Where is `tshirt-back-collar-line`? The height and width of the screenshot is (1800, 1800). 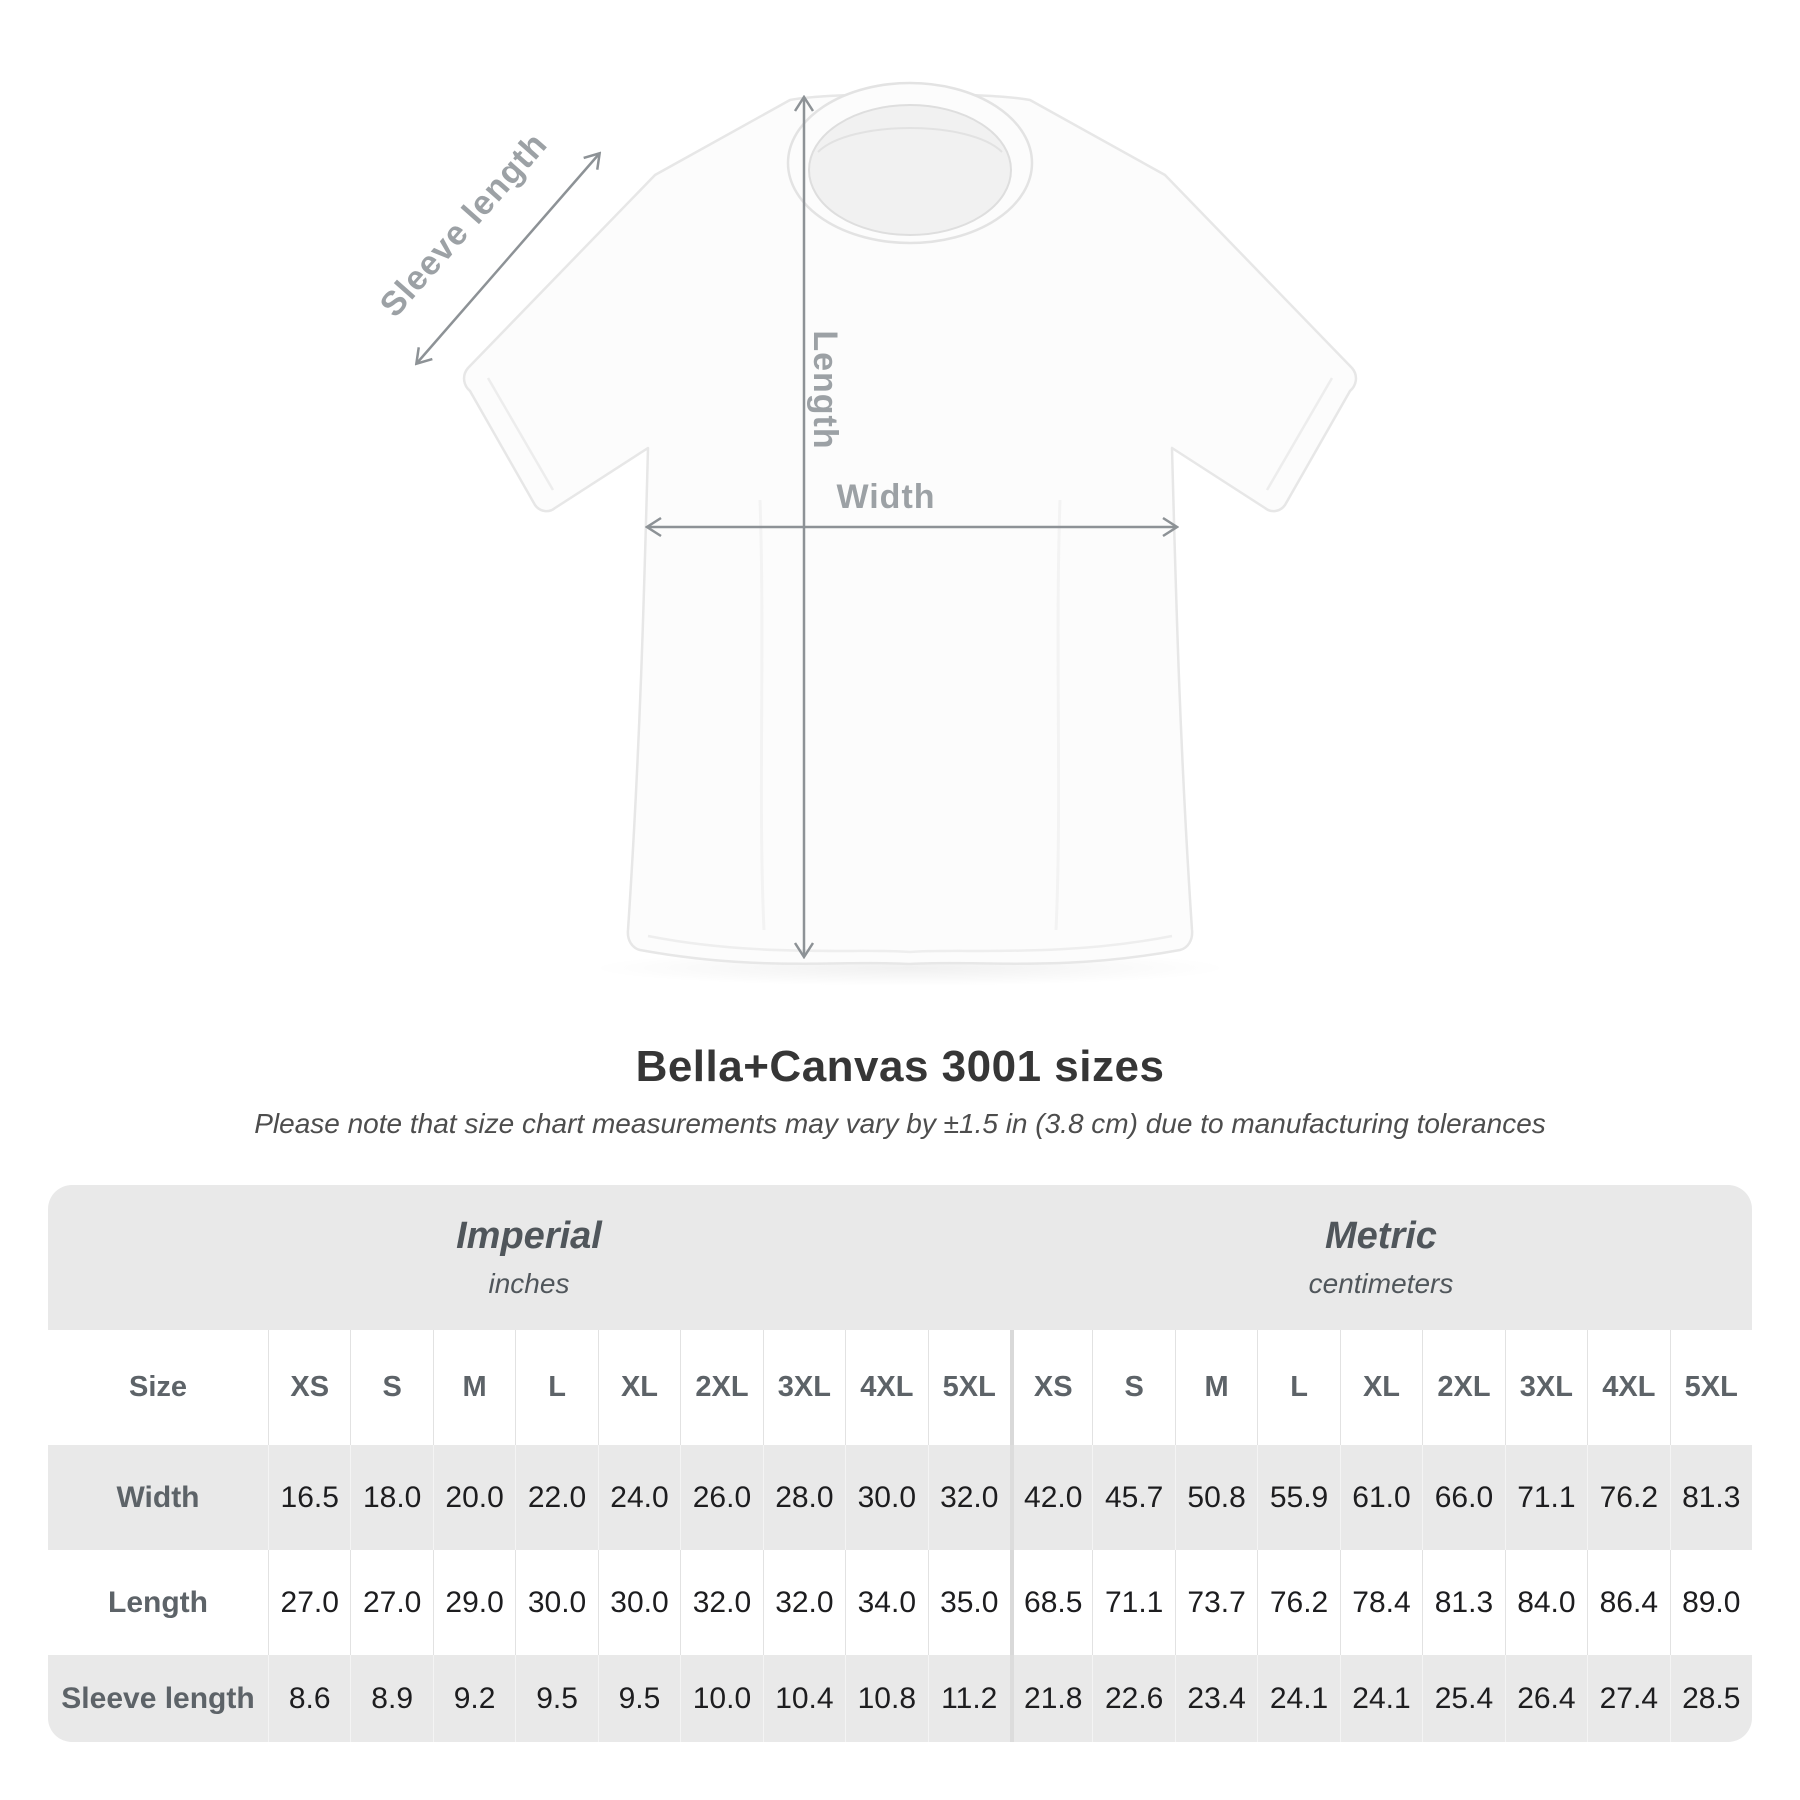 tshirt-back-collar-line is located at coordinates (910, 140).